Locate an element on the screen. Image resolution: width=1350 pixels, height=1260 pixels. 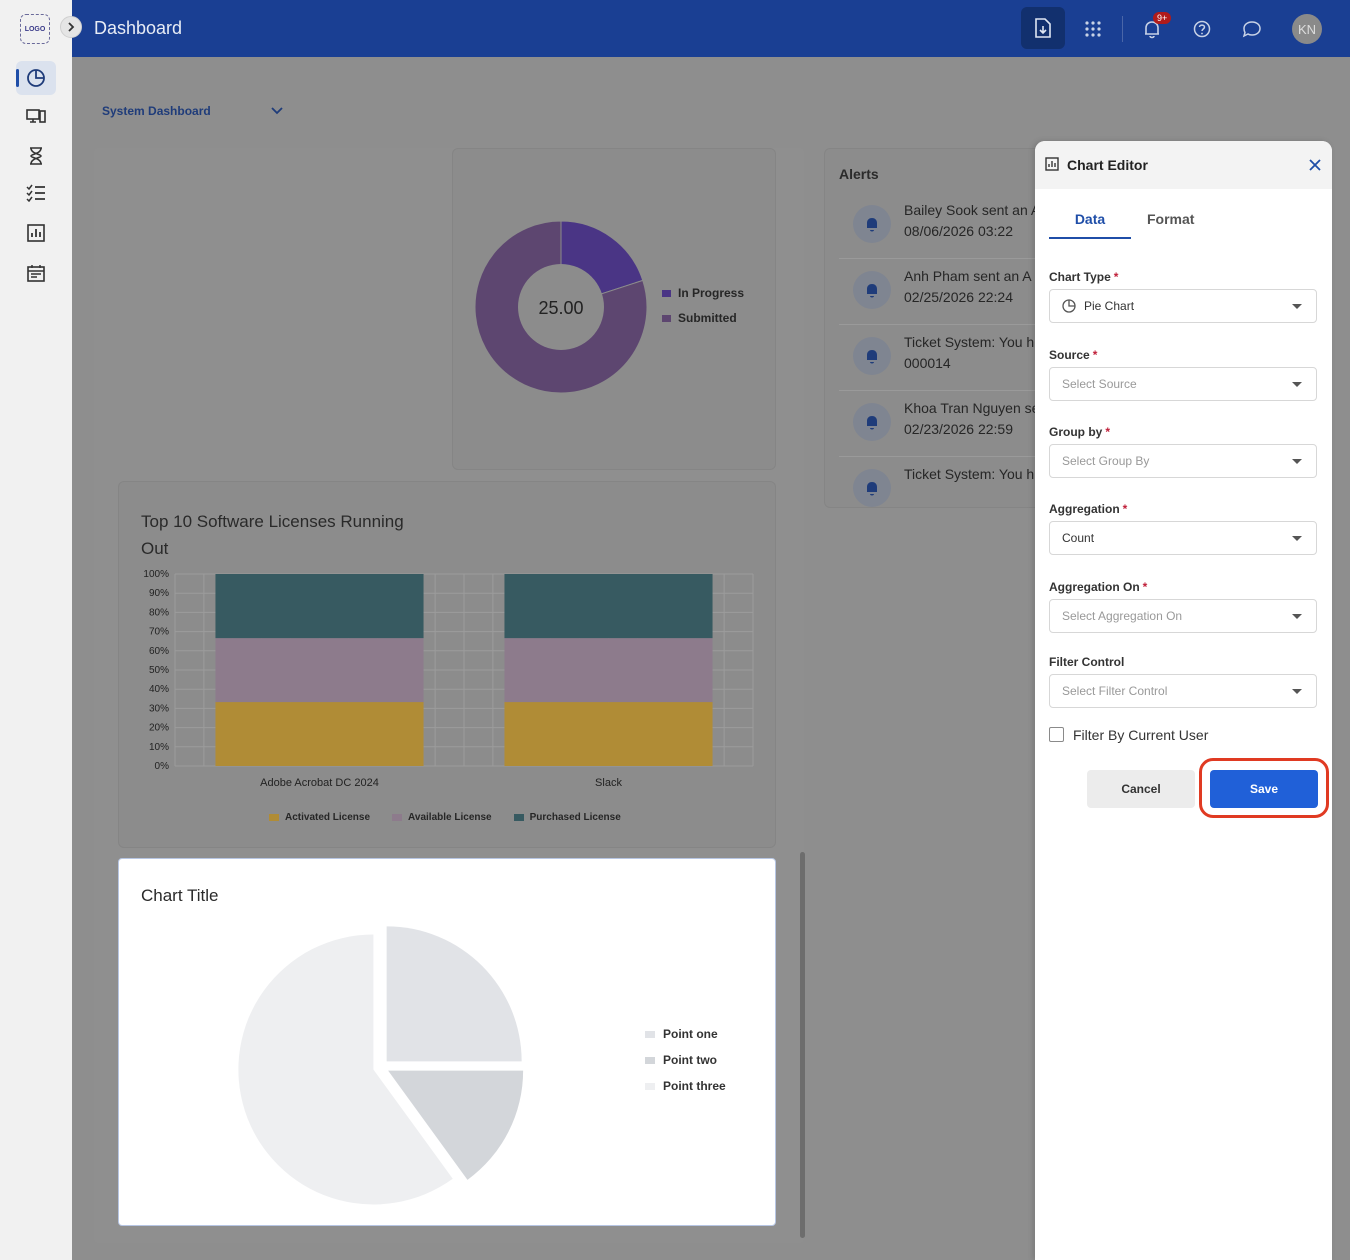
legend-item-activated: Activated License is located at coordinates (319, 817).